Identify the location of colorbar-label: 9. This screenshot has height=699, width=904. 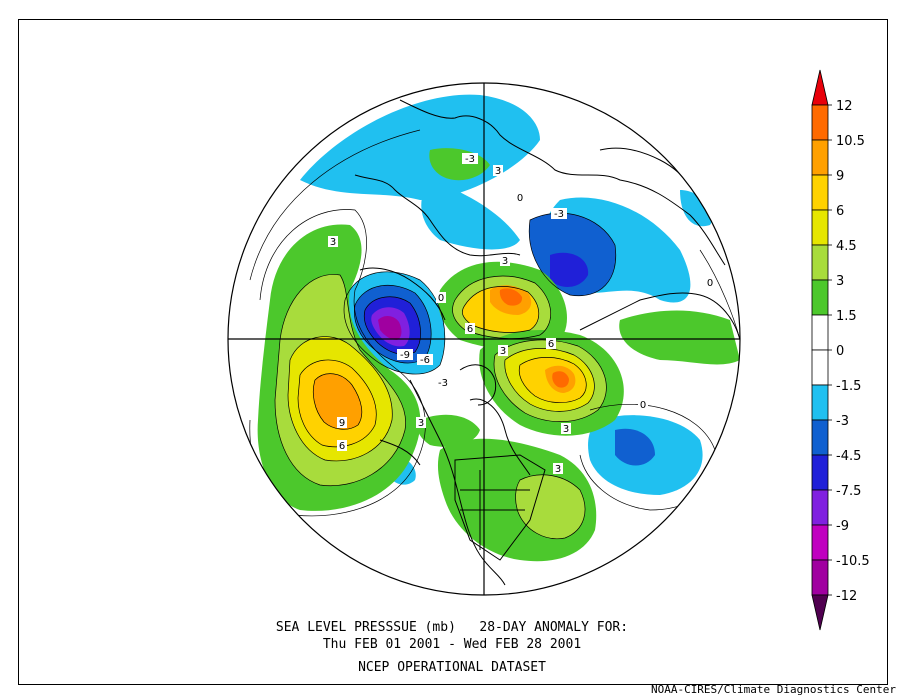
(840, 176).